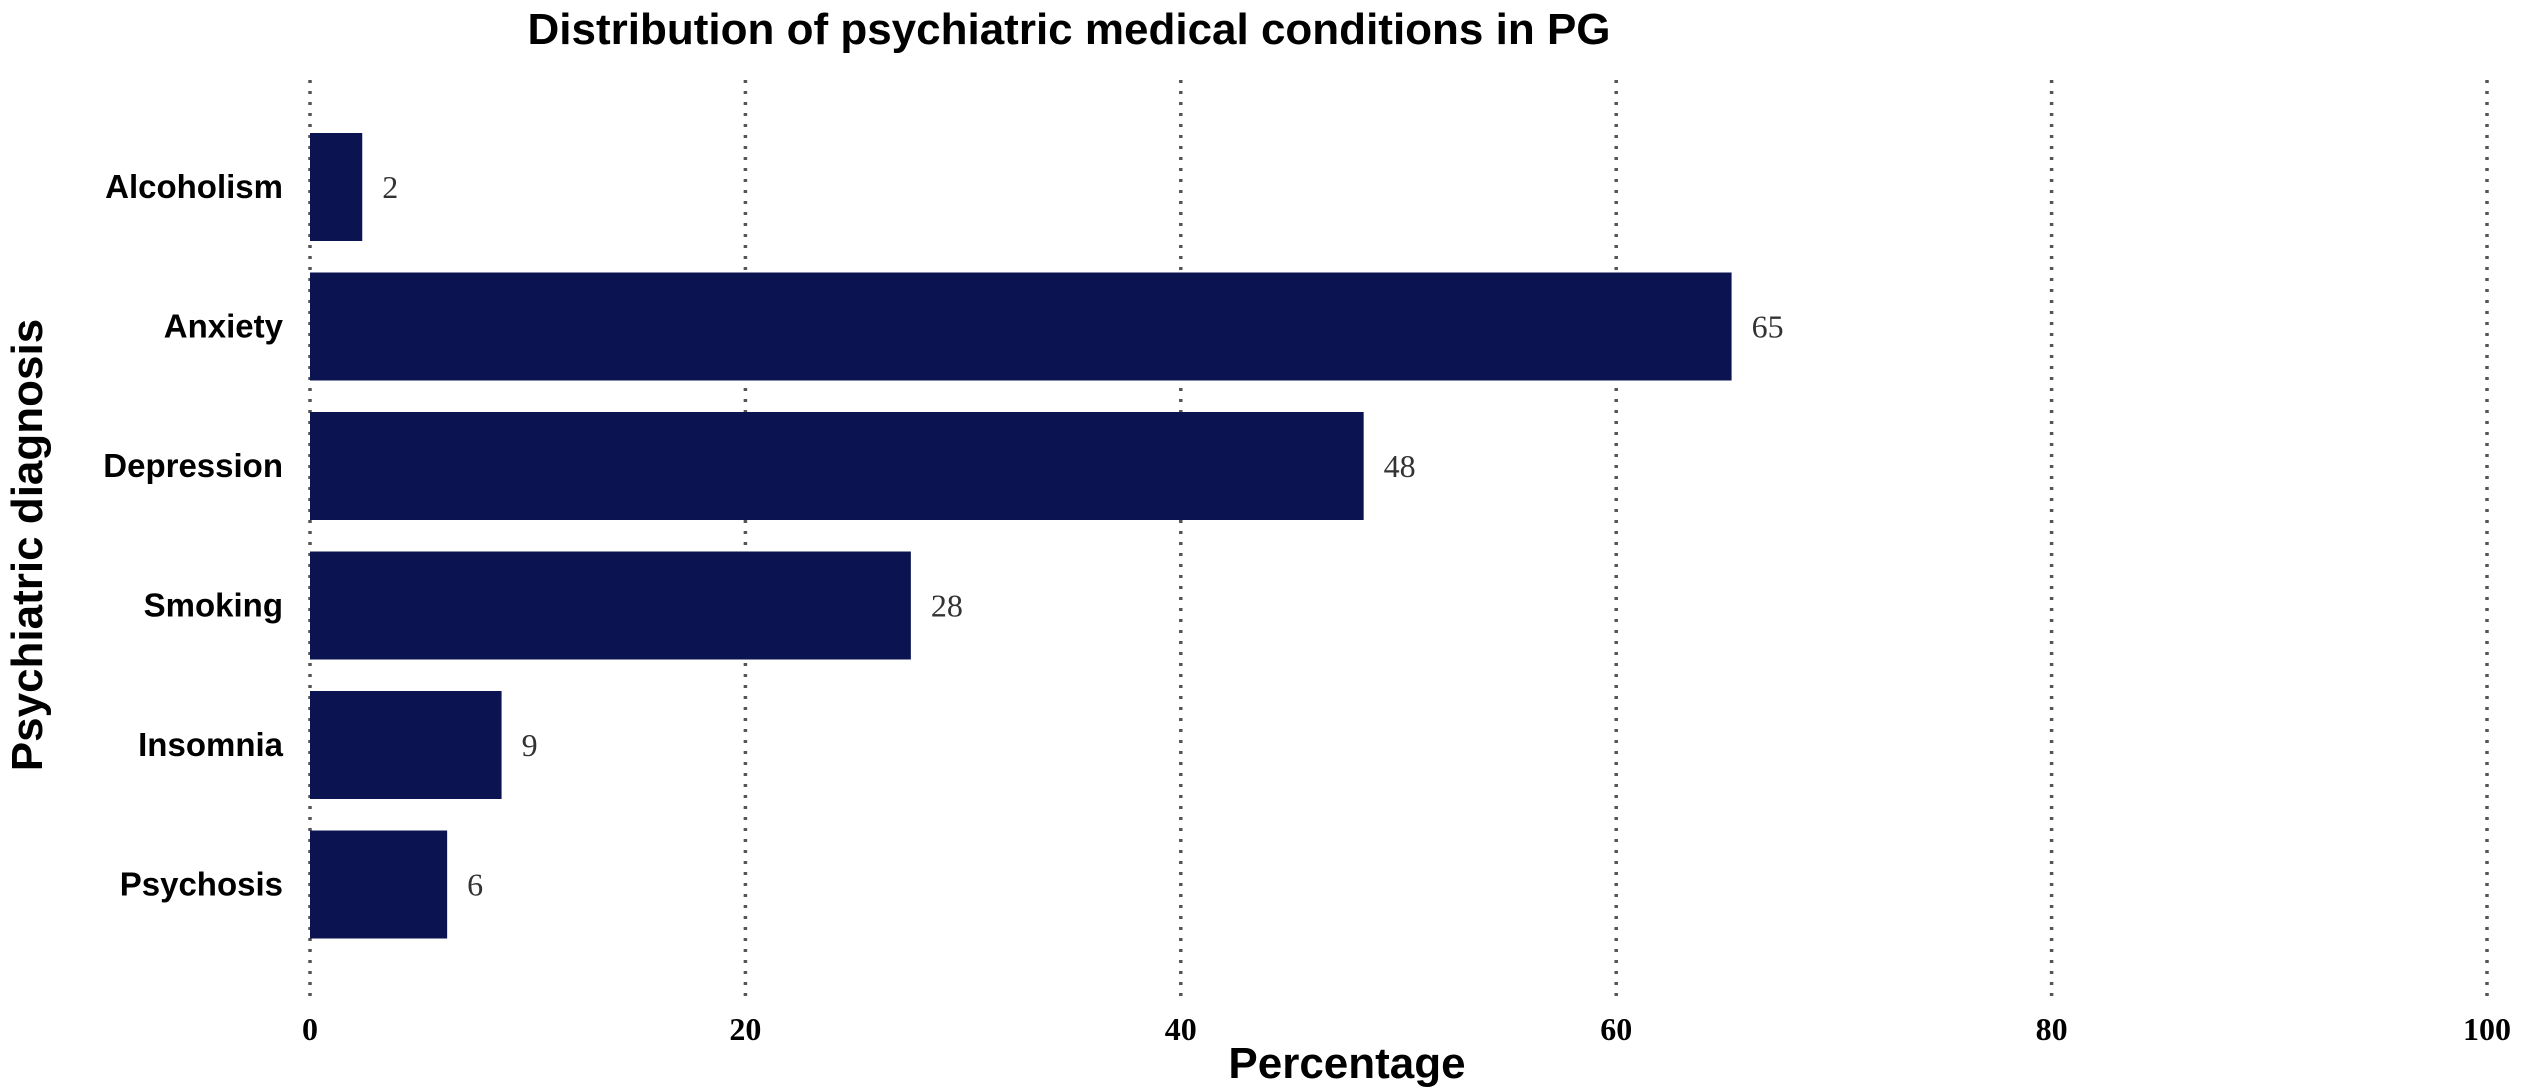 The image size is (2534, 1092). I want to click on bar-smoking, so click(610, 605).